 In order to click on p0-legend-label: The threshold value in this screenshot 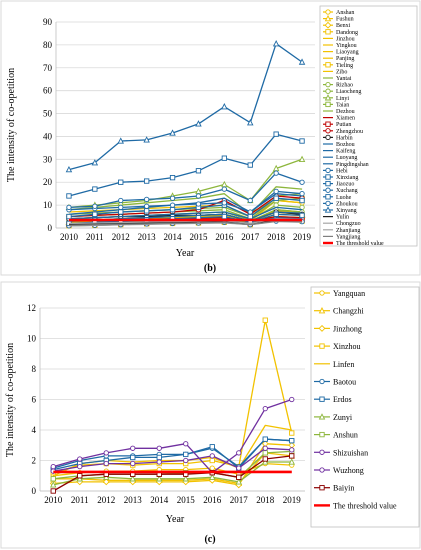, I will do `click(360, 244)`.